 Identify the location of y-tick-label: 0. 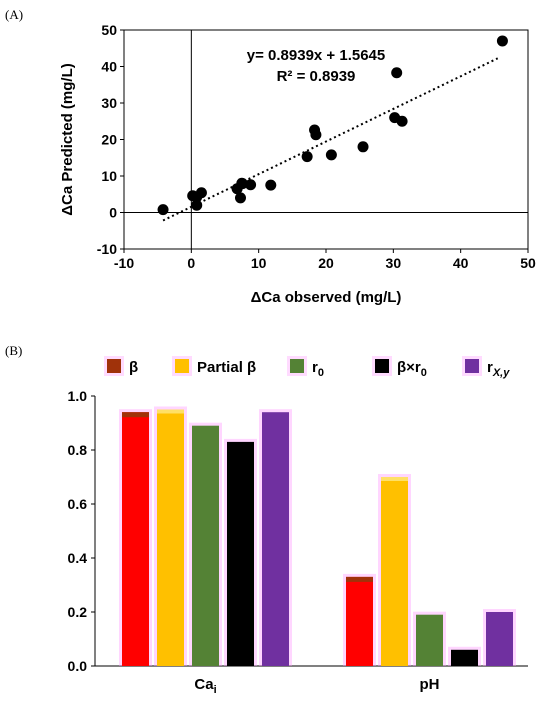
(113, 213).